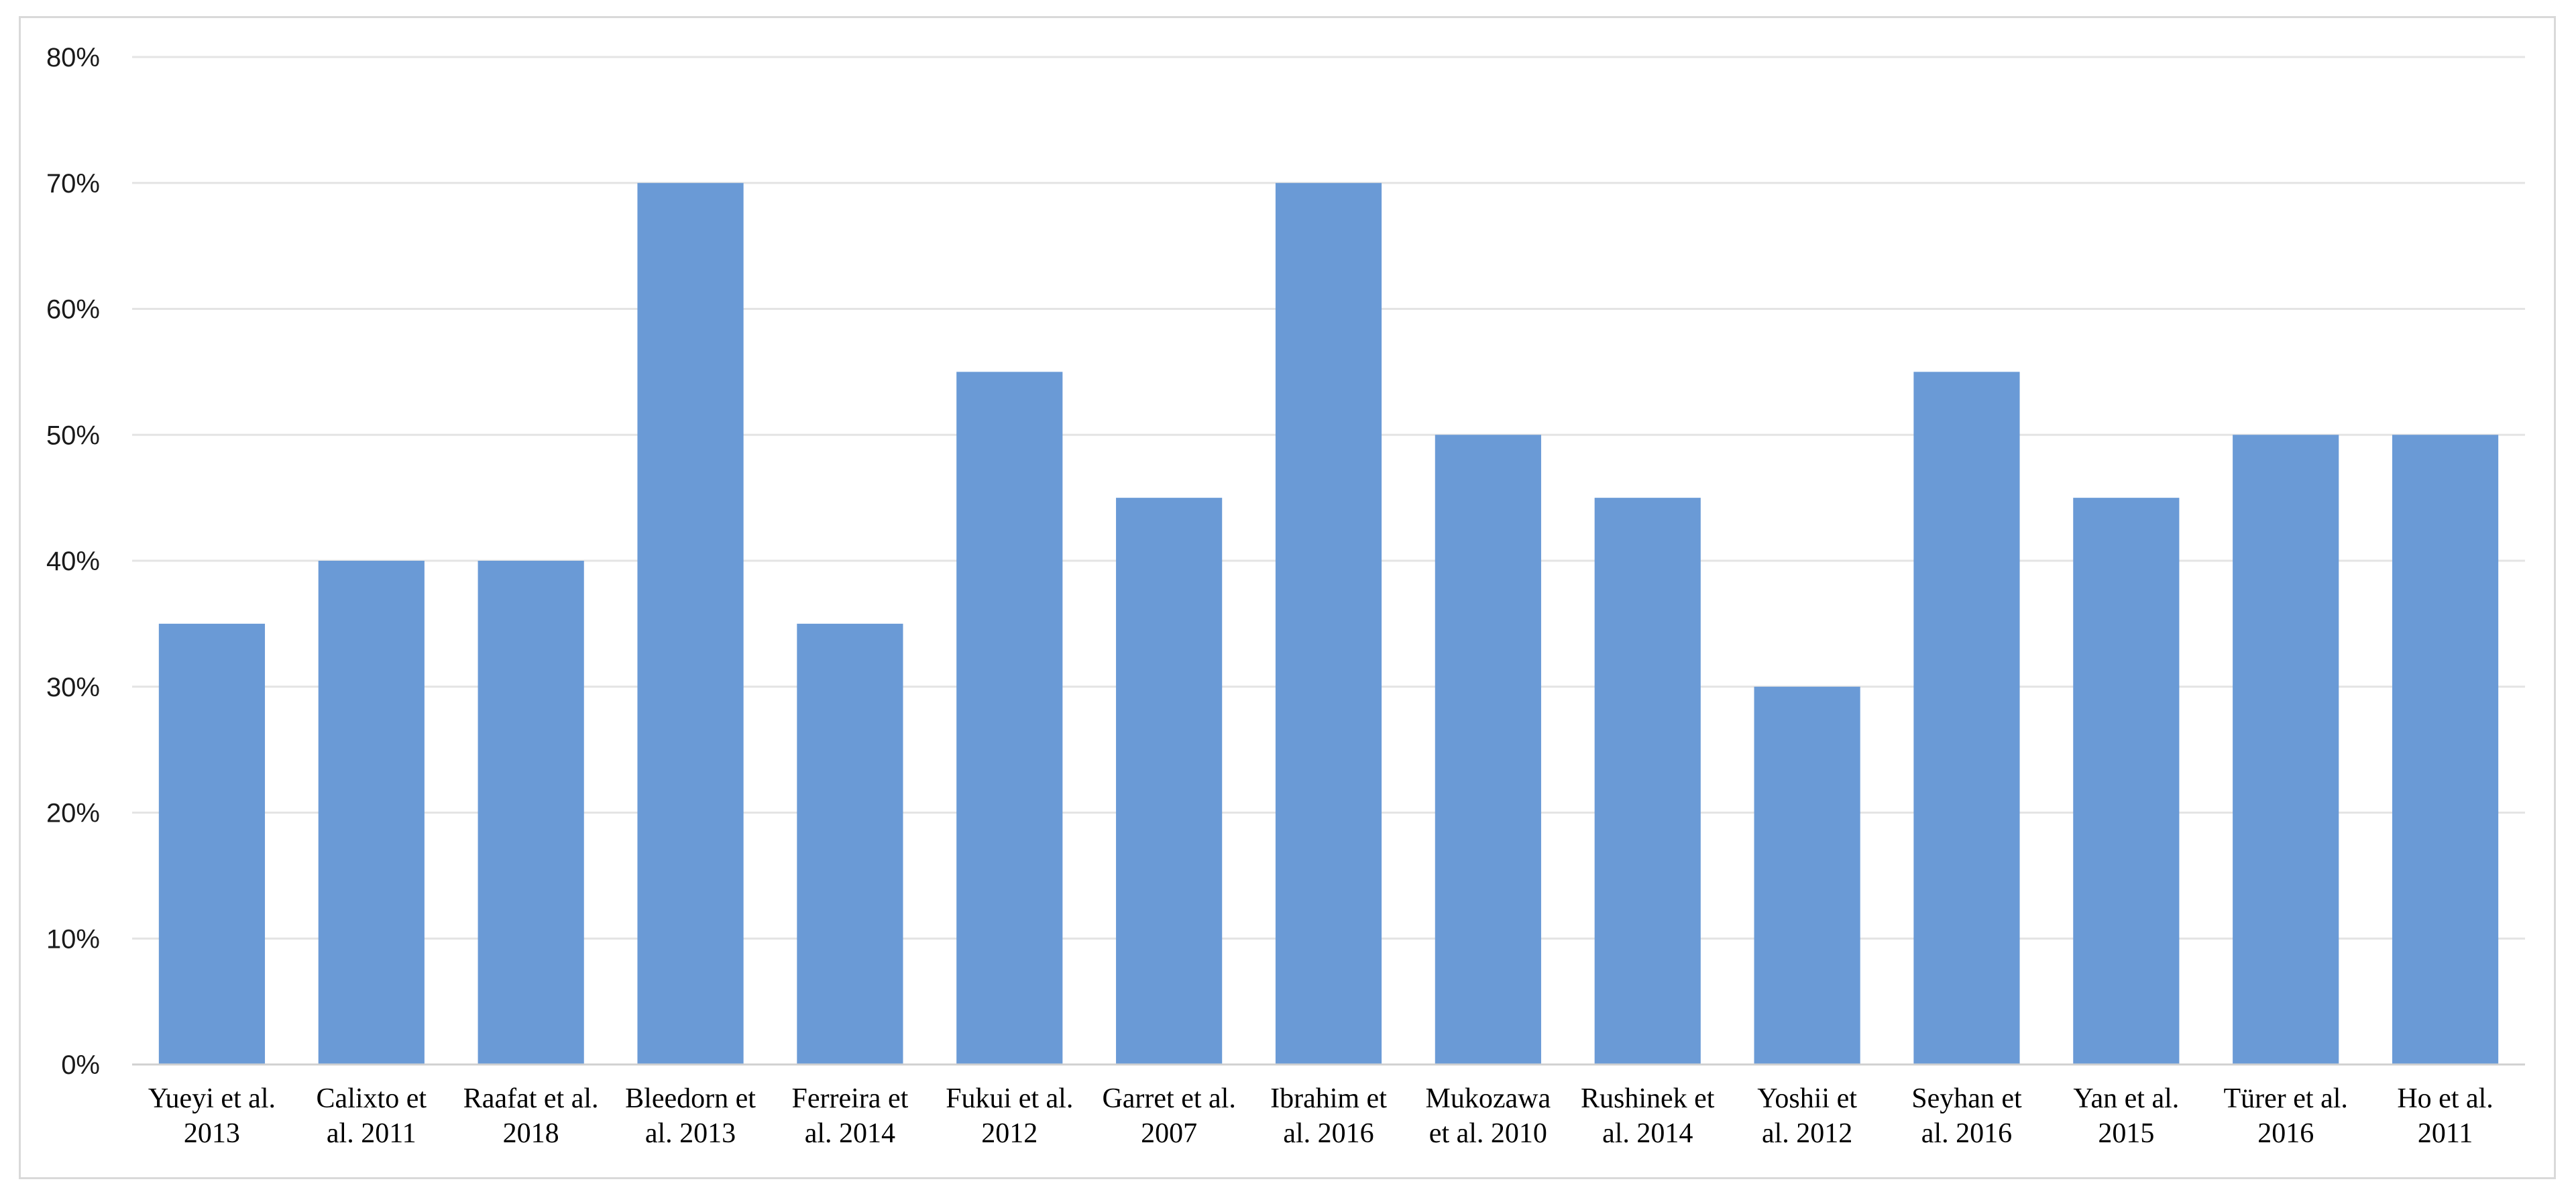 Image resolution: width=2576 pixels, height=1202 pixels. What do you see at coordinates (372, 1098) in the screenshot?
I see `x-tick-label-line: Calixto et` at bounding box center [372, 1098].